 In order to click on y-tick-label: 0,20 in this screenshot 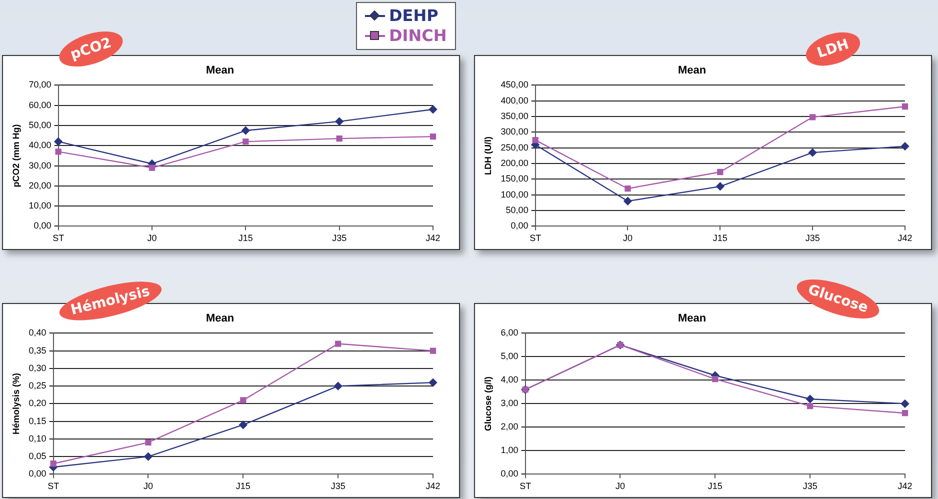, I will do `click(37, 403)`.